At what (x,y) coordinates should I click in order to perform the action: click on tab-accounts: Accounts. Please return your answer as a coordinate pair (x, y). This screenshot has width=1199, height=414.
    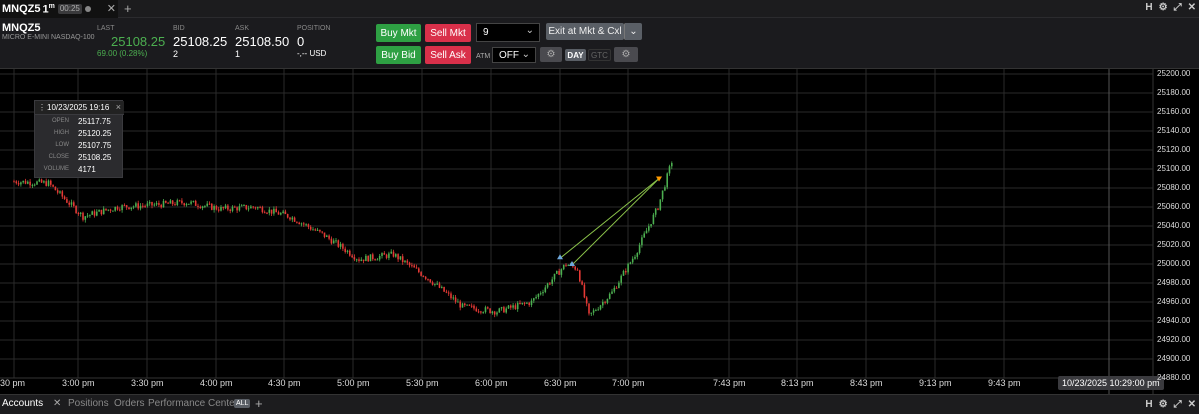
    Looking at the image, I should click on (23, 403).